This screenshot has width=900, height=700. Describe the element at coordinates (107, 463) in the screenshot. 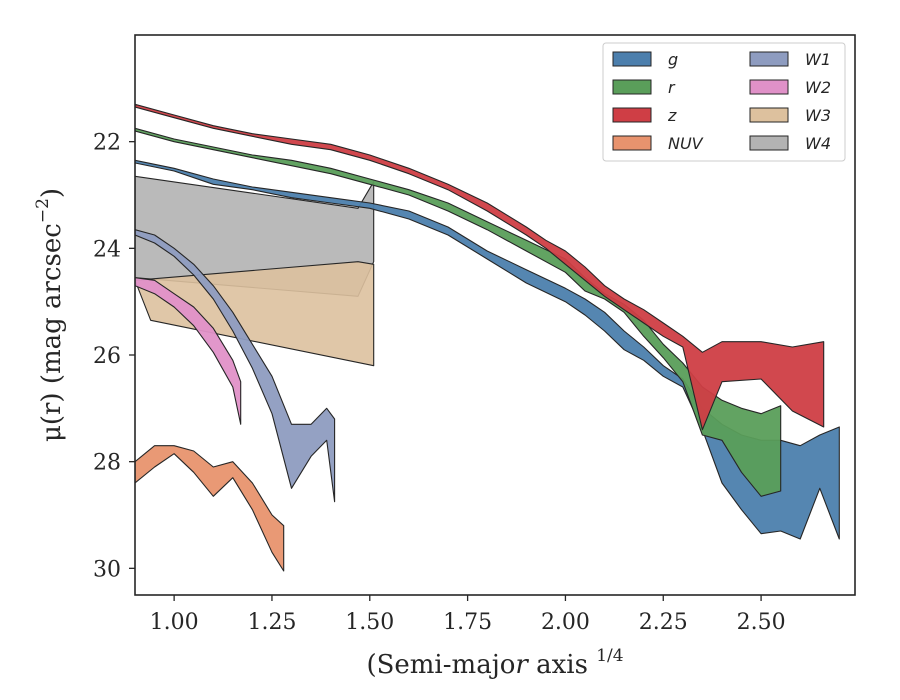

I see `y-tick-label: 28` at that location.